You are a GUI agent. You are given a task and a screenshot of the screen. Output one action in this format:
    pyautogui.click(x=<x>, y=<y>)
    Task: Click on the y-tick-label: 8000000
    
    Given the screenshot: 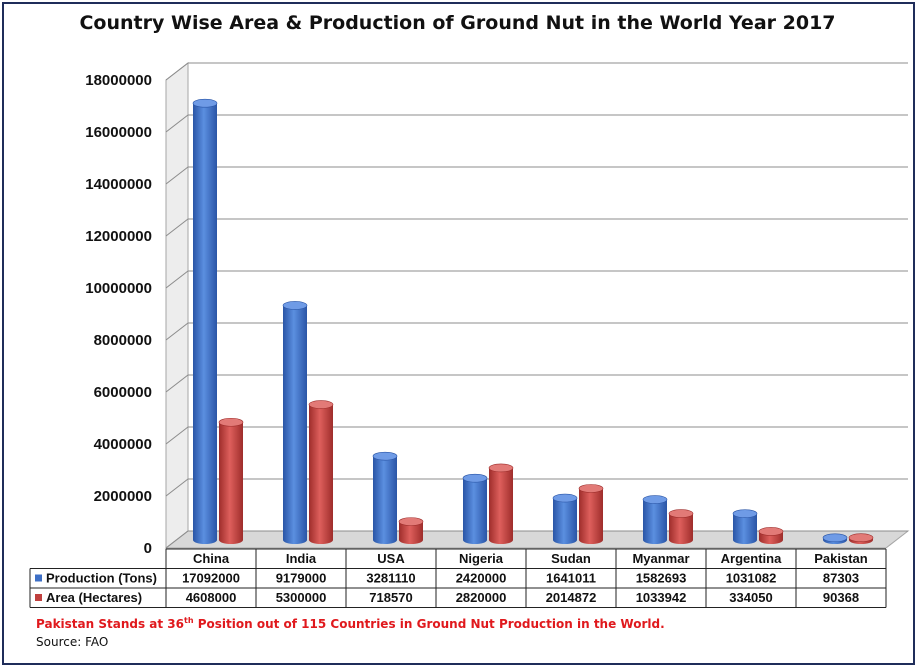 What is the action you would take?
    pyautogui.click(x=123, y=340)
    